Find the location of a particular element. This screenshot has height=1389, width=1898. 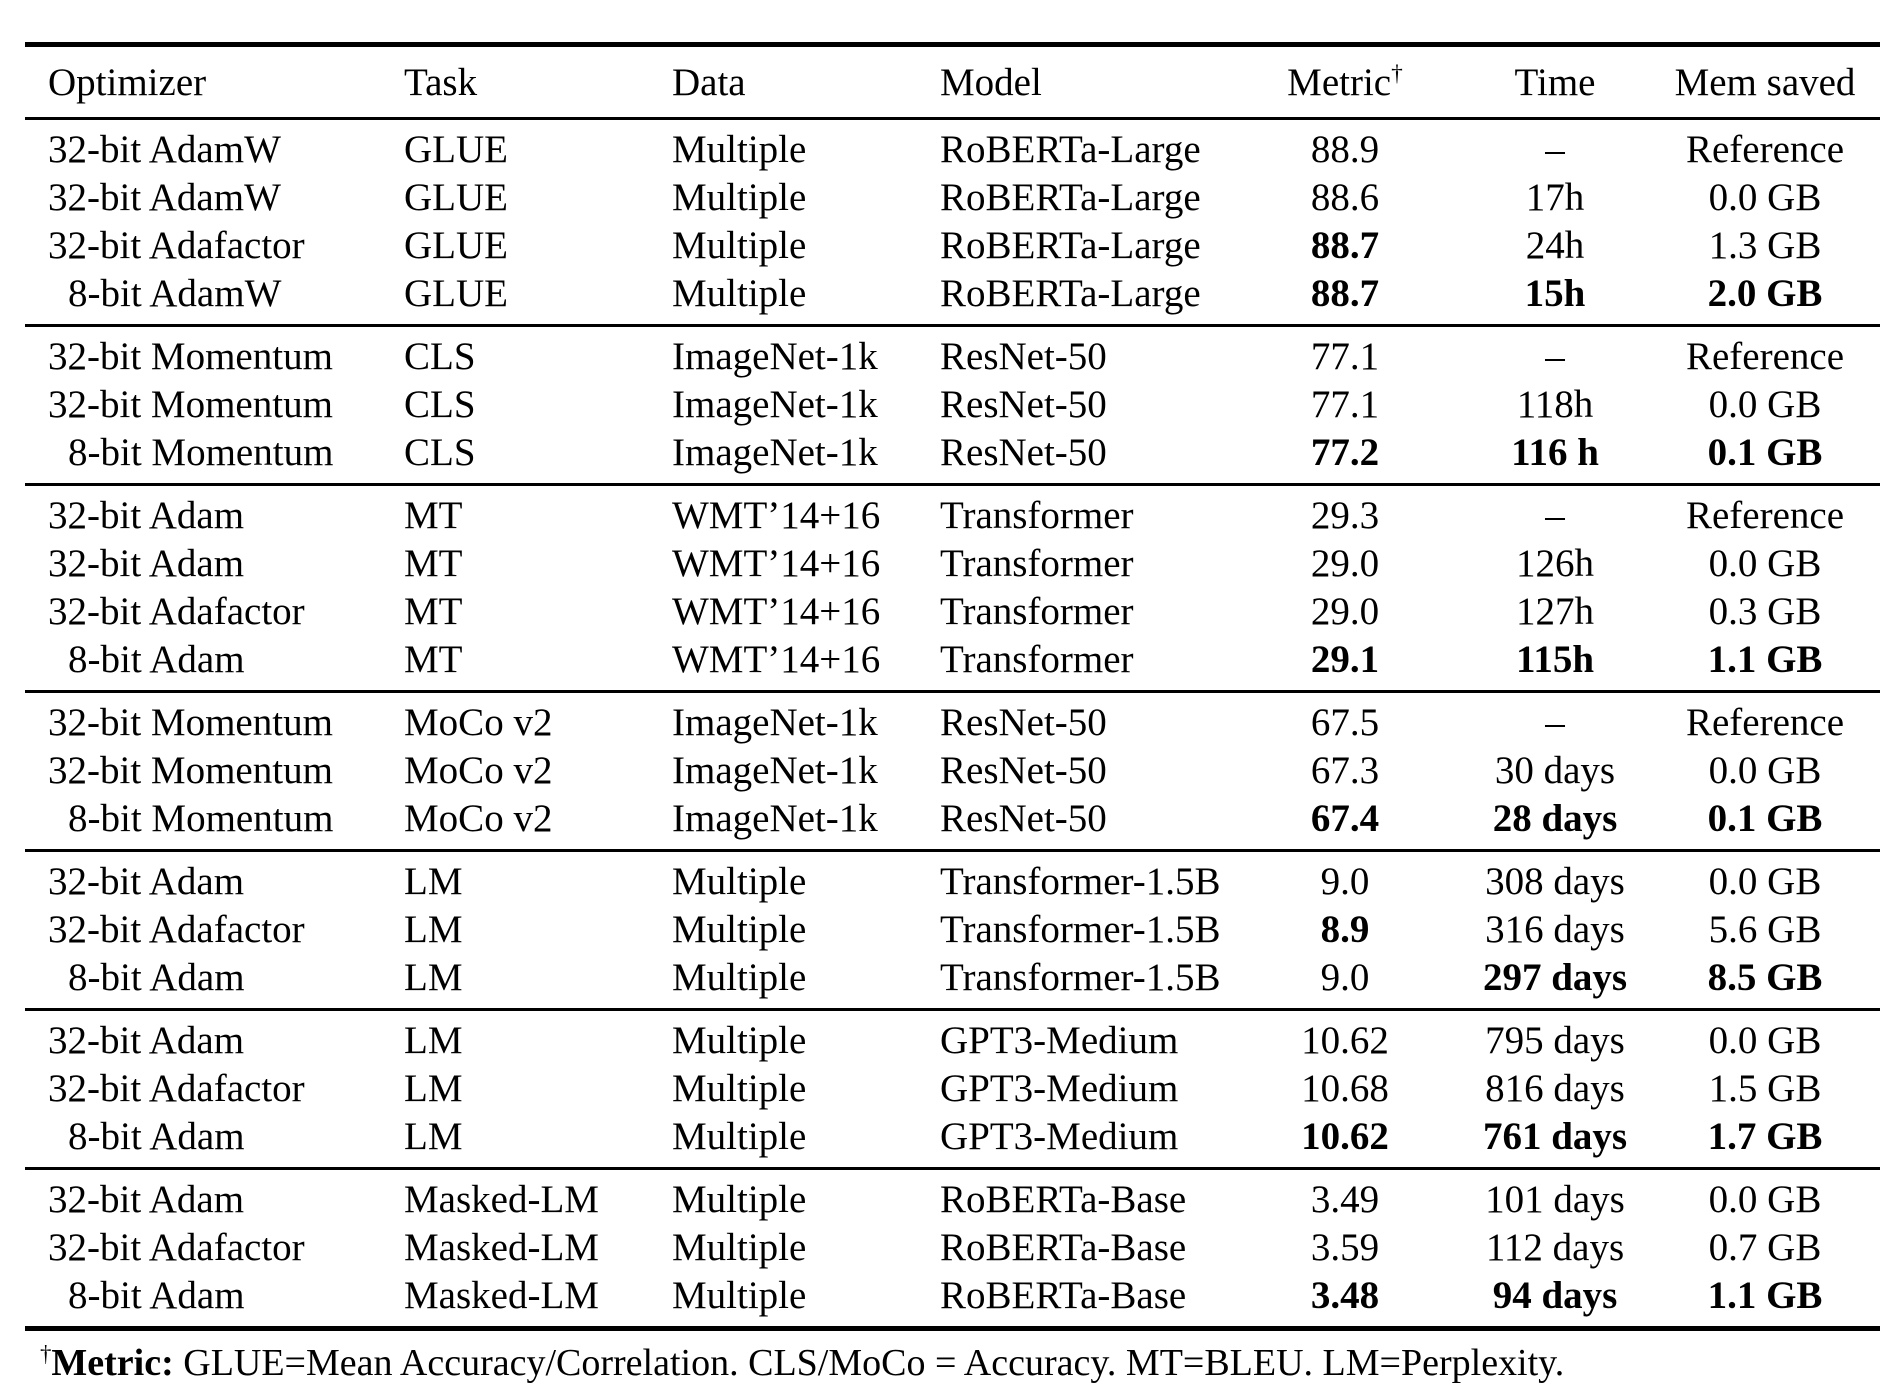

cell-metric: 9.0 is located at coordinates (1345, 881).